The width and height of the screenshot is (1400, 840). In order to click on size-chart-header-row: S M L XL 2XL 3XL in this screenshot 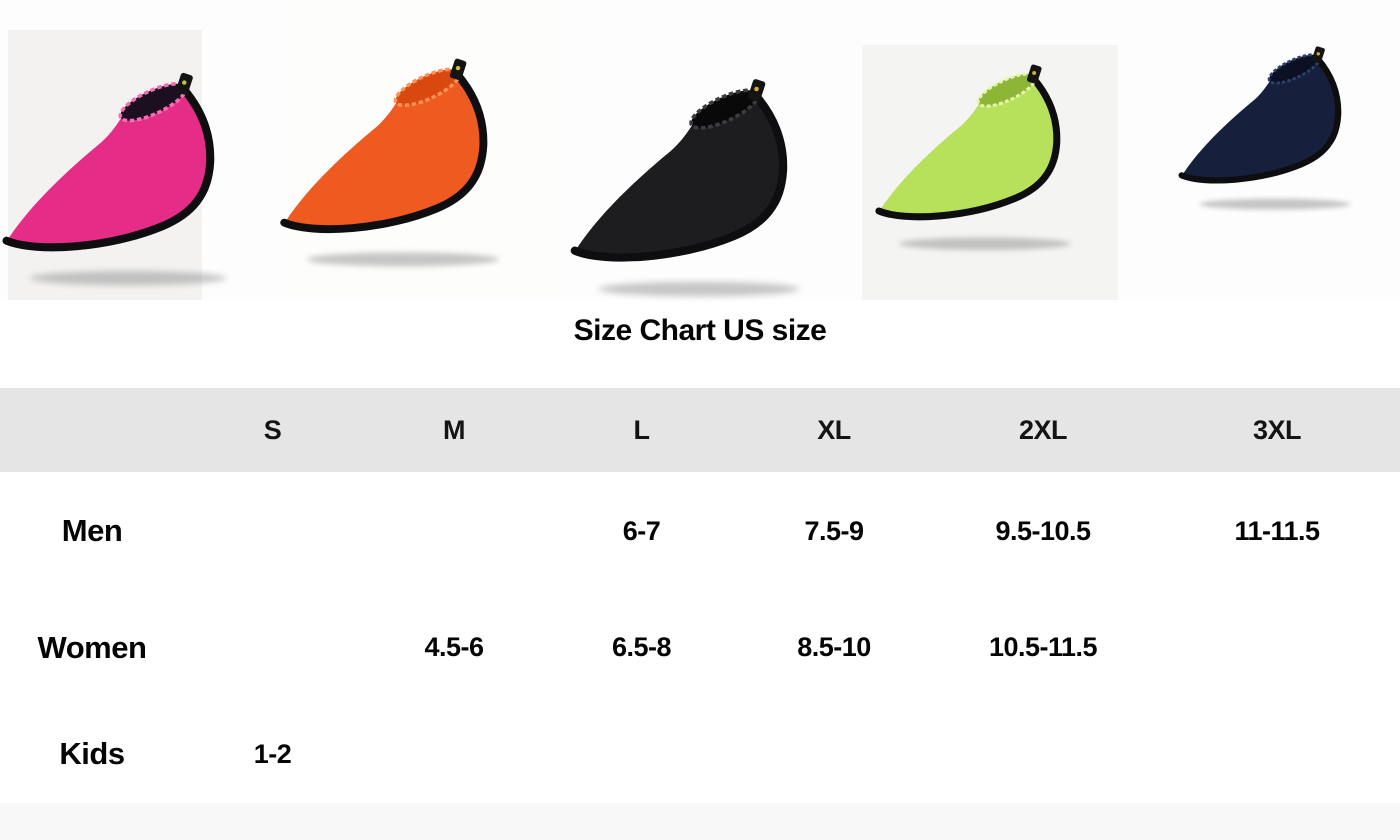, I will do `click(700, 430)`.